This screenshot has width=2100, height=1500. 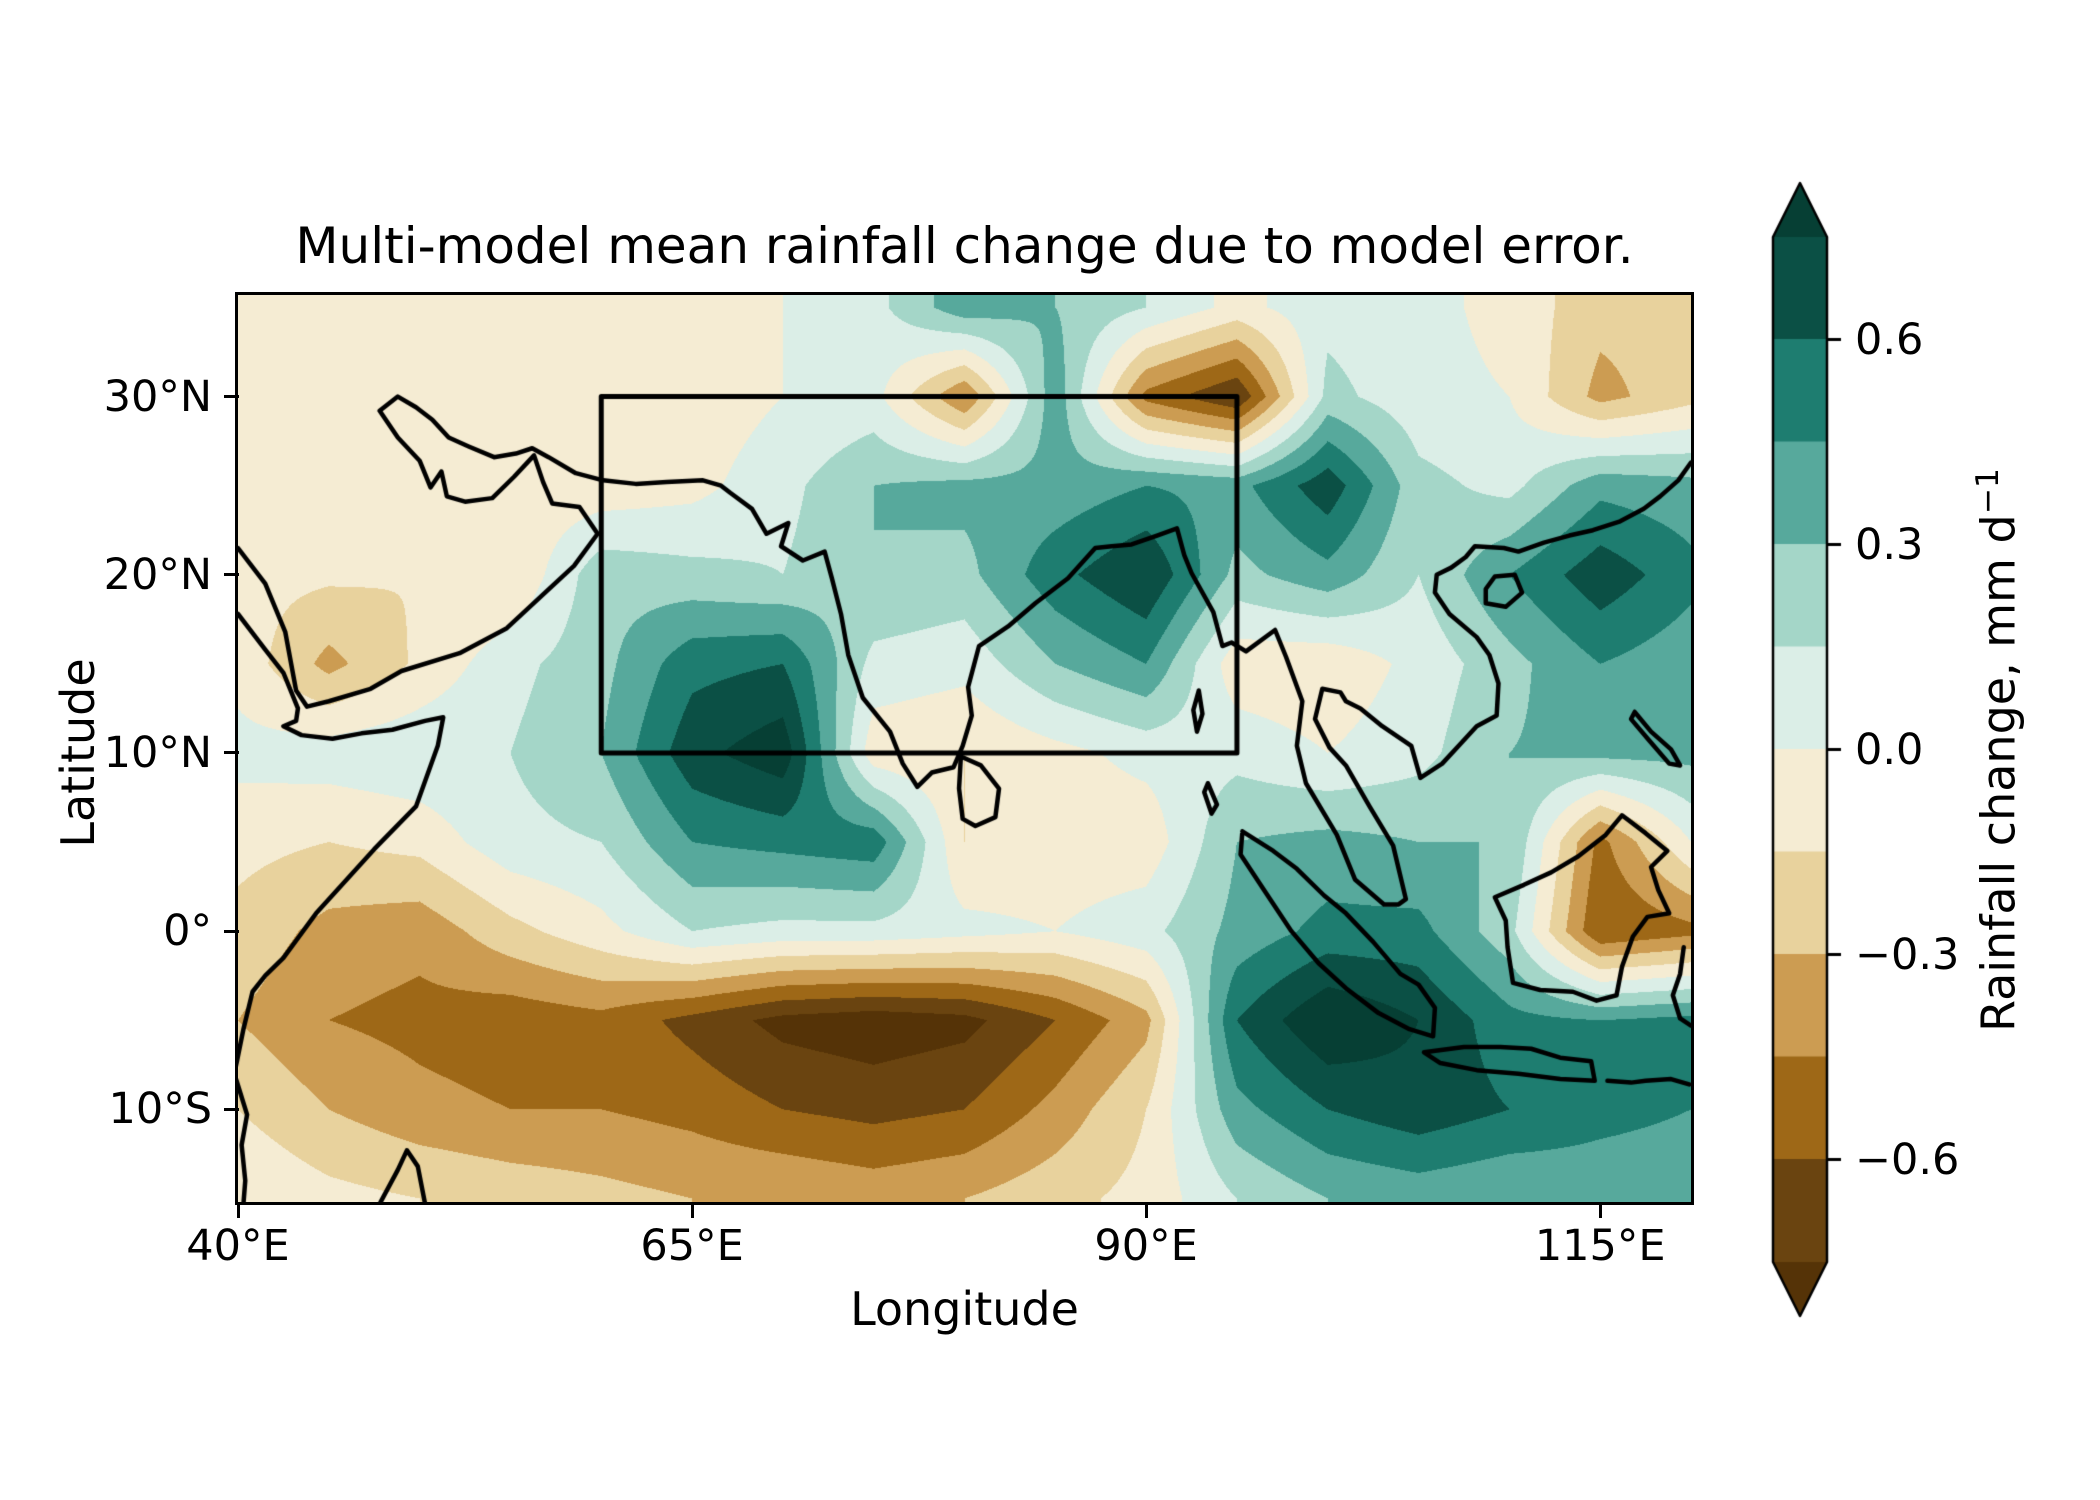 What do you see at coordinates (160, 1109) in the screenshot?
I see `y-tick-label: 10°S` at bounding box center [160, 1109].